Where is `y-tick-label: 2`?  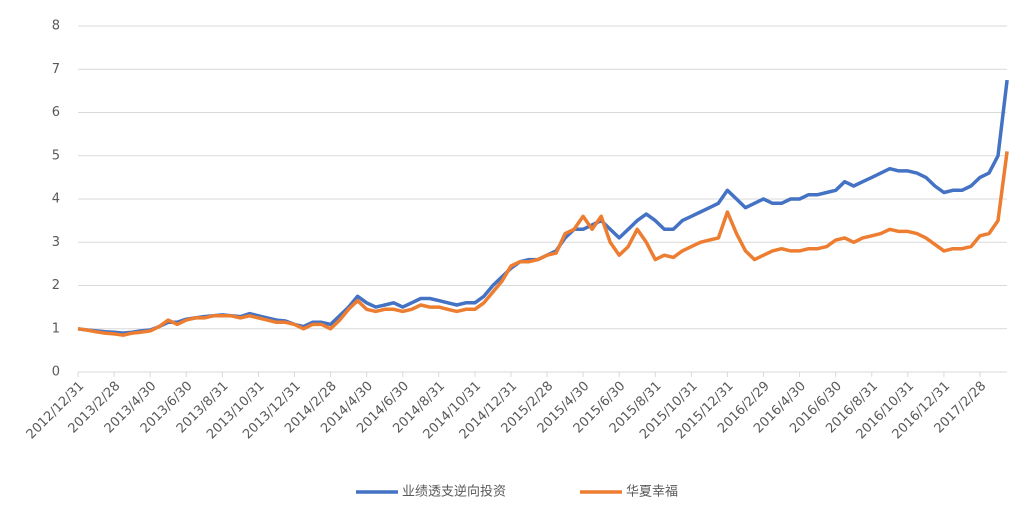
y-tick-label: 2 is located at coordinates (56, 285).